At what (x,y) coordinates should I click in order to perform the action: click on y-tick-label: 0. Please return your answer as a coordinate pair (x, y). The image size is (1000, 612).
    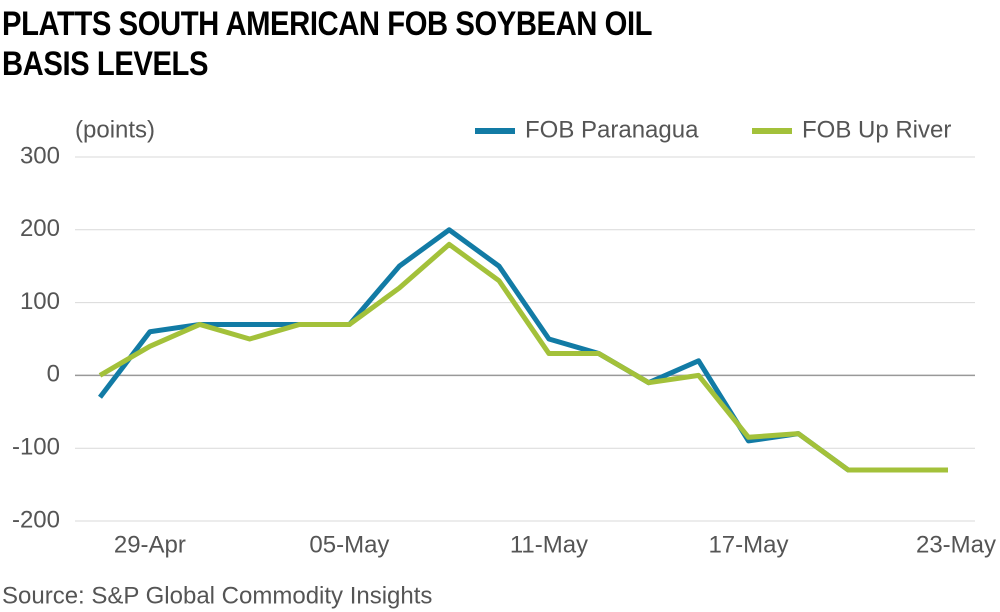
    Looking at the image, I should click on (53, 374).